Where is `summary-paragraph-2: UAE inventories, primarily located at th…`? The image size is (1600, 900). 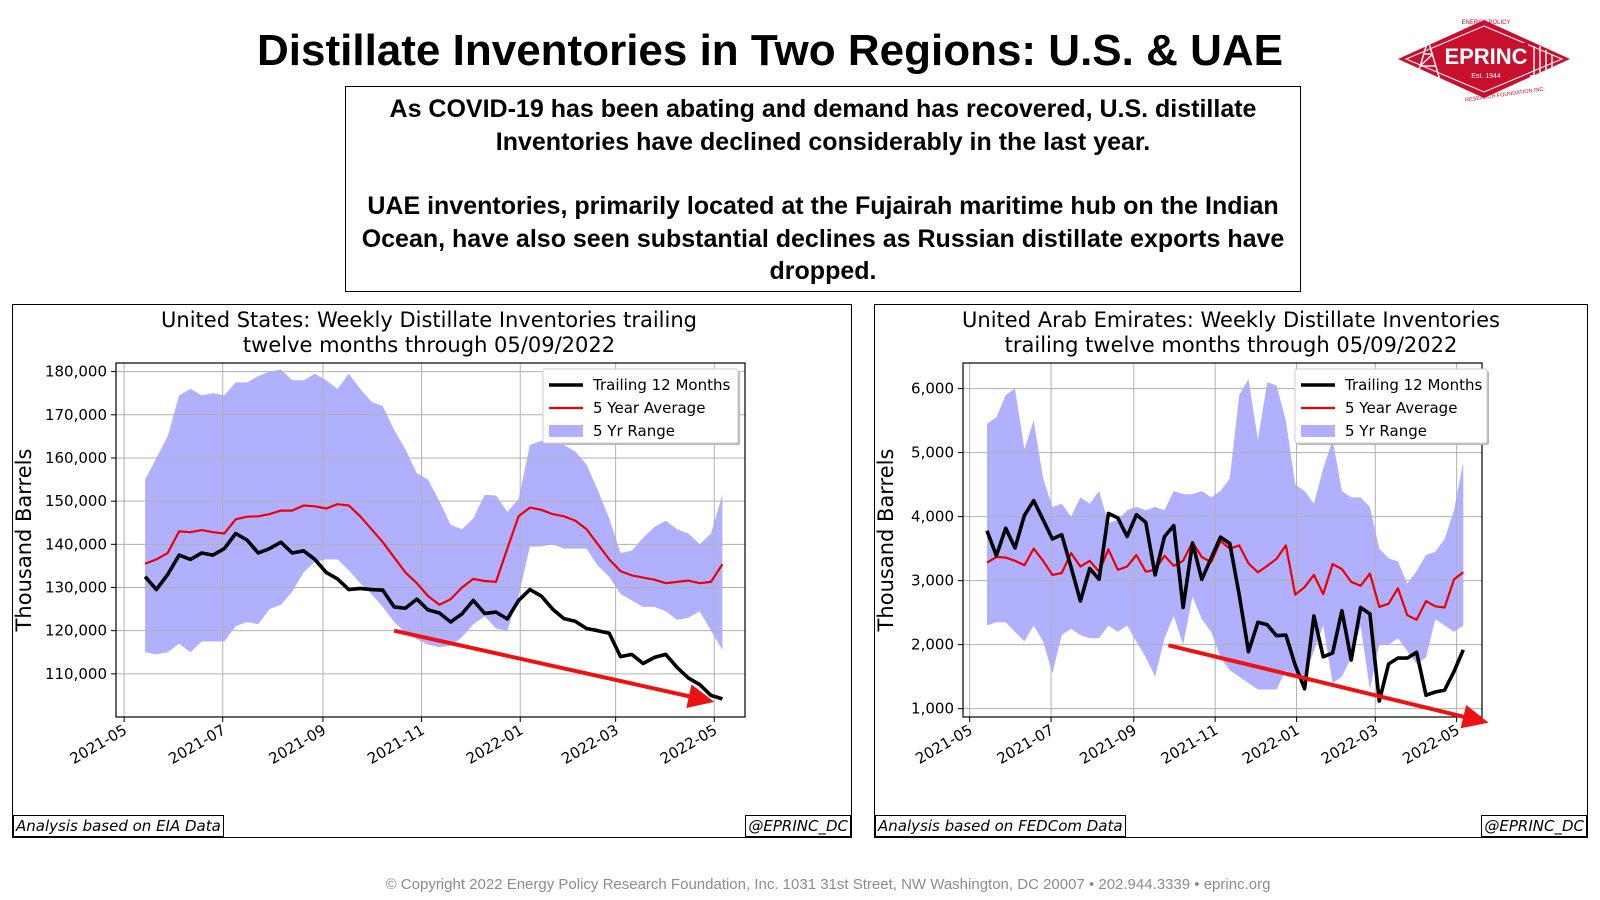
summary-paragraph-2: UAE inventories, primarily located at th… is located at coordinates (823, 238).